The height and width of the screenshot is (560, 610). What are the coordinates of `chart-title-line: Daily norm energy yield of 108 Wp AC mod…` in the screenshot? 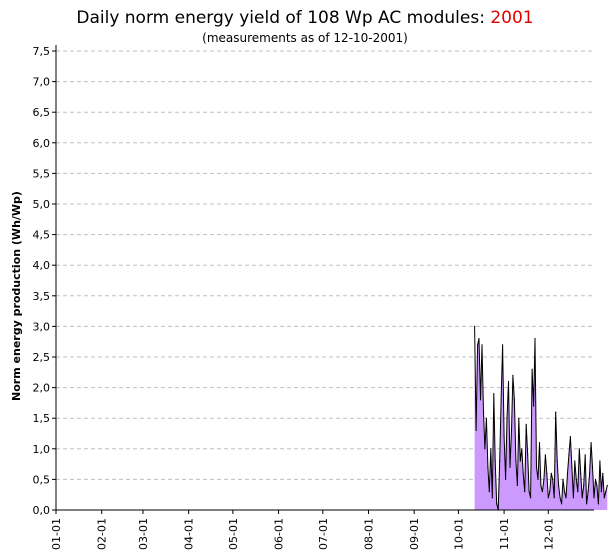 It's located at (305, 18).